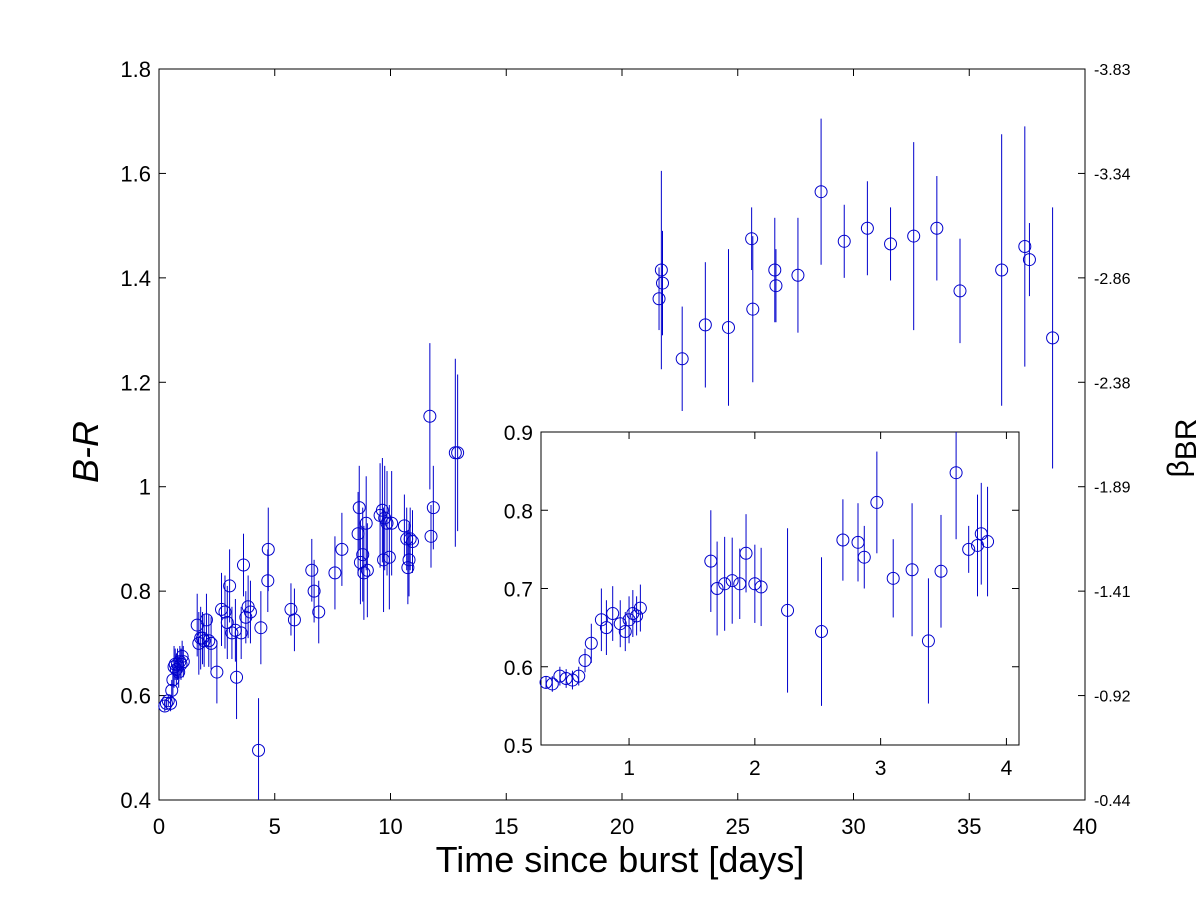 The image size is (1200, 900). What do you see at coordinates (1112, 70) in the screenshot?
I see `right-y-tick-label: -3.83` at bounding box center [1112, 70].